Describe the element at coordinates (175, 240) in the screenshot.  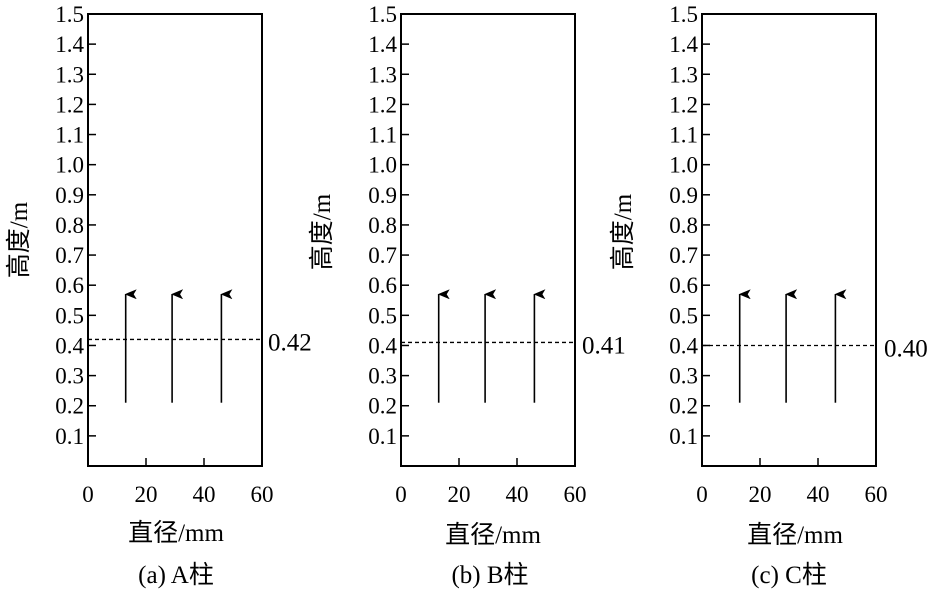
I see `plot-area-a` at that location.